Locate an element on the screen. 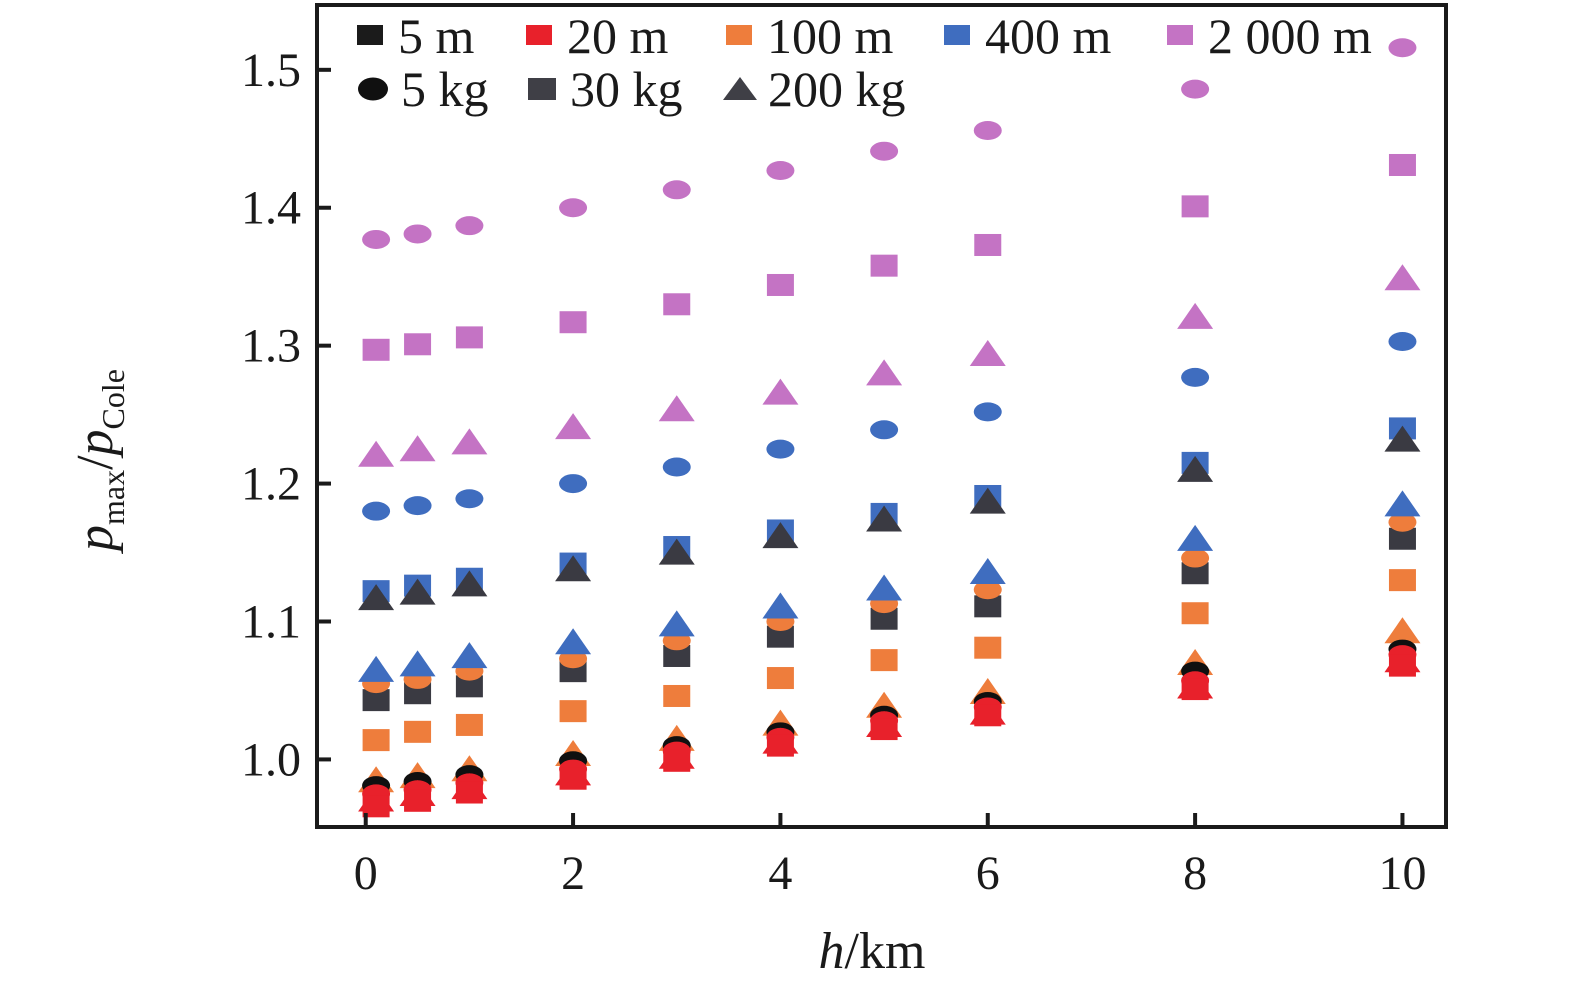 This screenshot has height=996, width=1575. y-tick-label-1.1: 1.1 is located at coordinates (271, 622).